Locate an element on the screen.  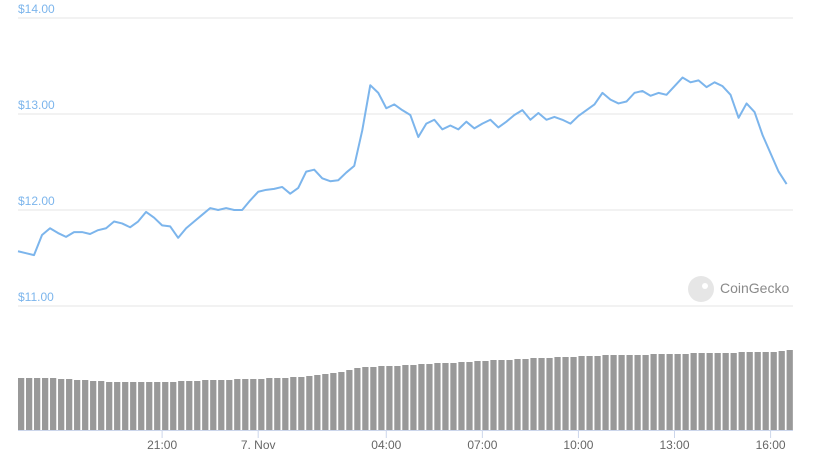
y-tick-label: $12.00 is located at coordinates (36, 201).